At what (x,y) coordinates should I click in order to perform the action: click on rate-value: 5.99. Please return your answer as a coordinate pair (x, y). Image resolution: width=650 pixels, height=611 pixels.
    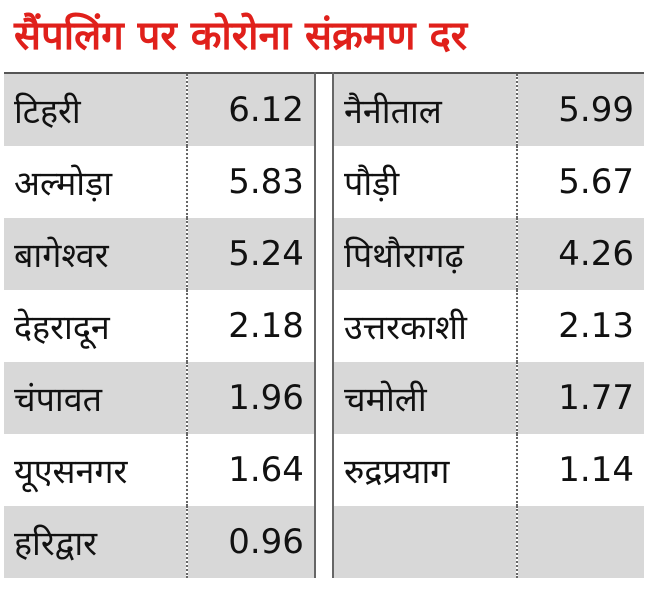
    Looking at the image, I should click on (580, 109).